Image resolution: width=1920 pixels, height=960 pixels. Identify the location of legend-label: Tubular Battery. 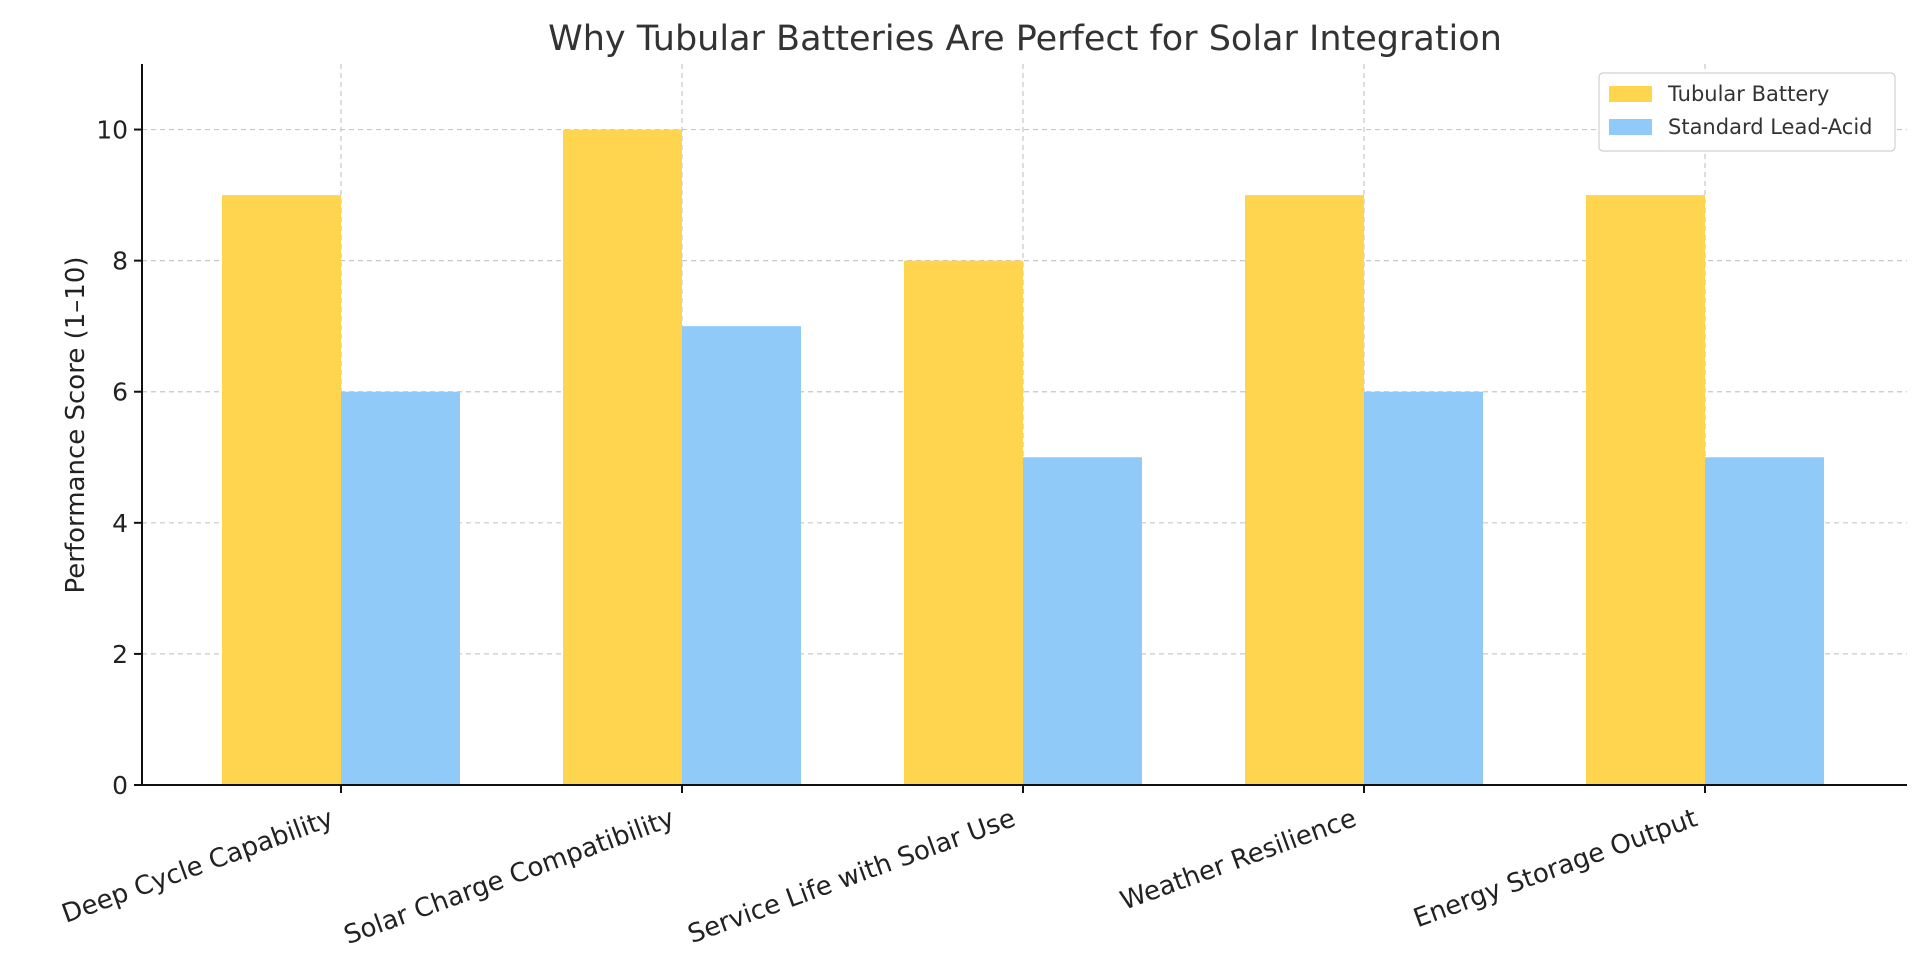
(1748, 94).